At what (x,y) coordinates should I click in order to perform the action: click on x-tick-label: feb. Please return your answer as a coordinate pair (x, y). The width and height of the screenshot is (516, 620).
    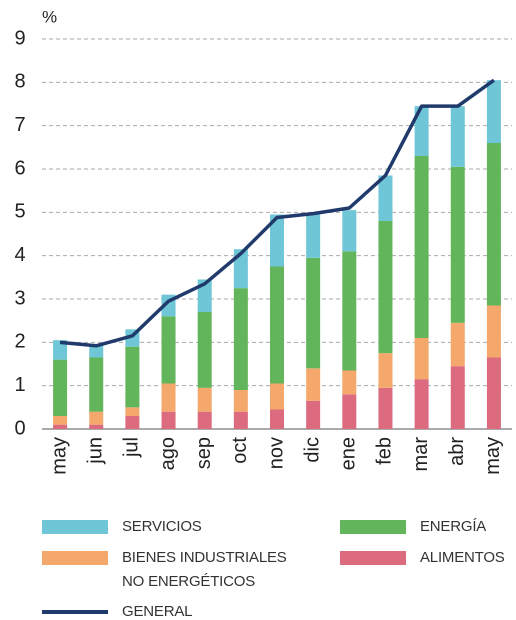
    Looking at the image, I should click on (385, 451).